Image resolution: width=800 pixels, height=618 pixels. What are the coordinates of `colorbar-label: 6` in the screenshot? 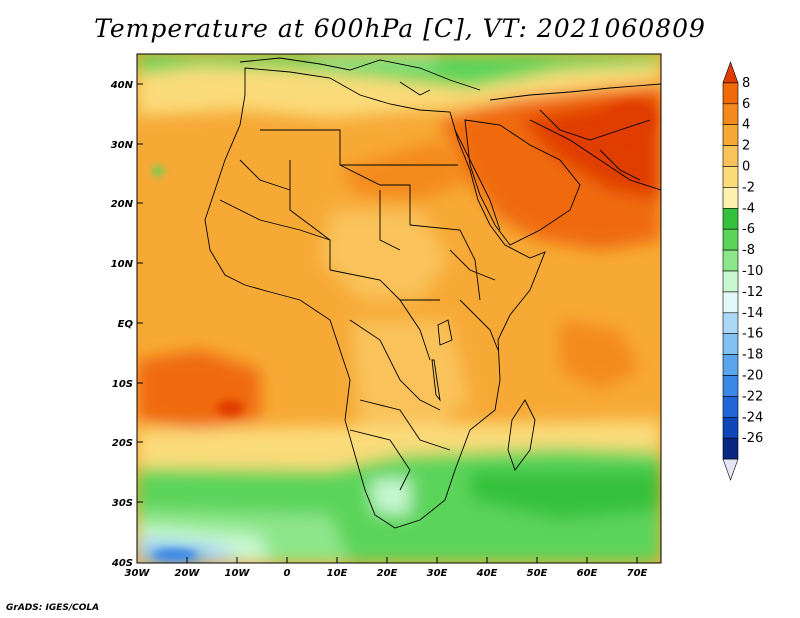 It's located at (746, 104).